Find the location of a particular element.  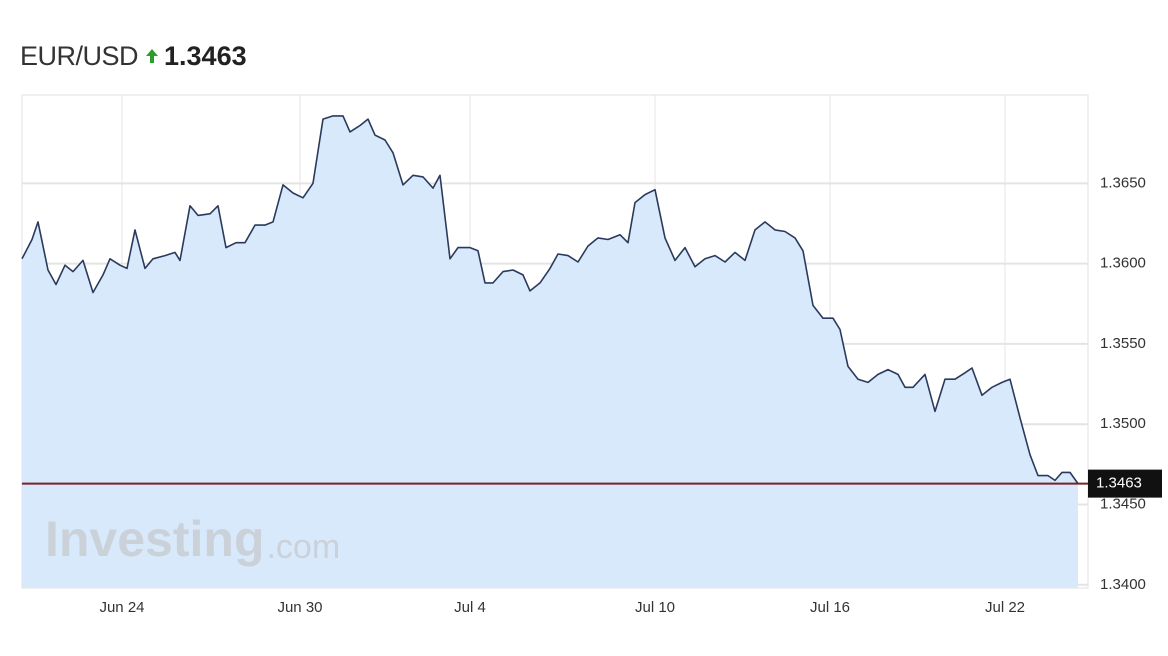

chart-title: EUR/USD is located at coordinates (79, 55).